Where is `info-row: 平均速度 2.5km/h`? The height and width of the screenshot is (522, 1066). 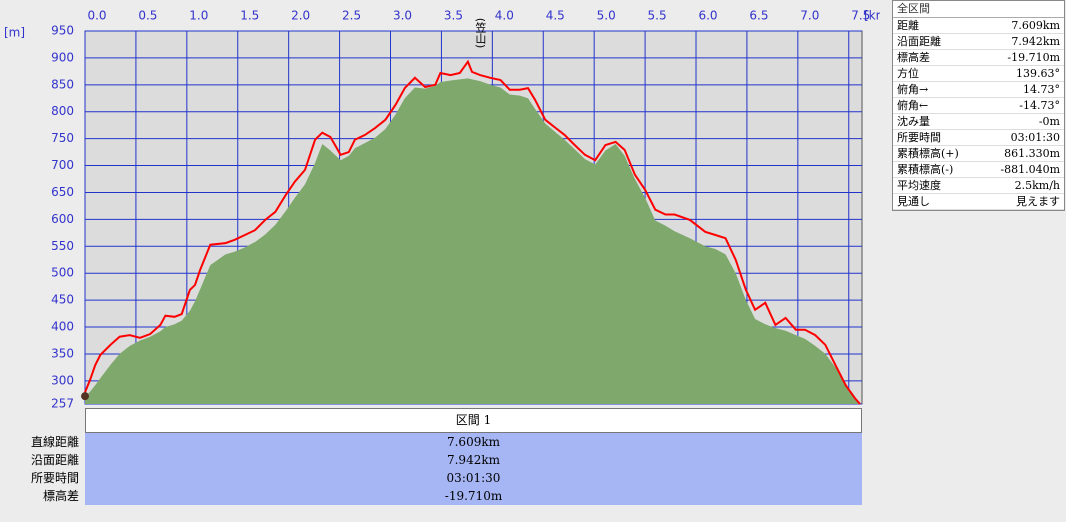
info-row: 平均速度 2.5km/h is located at coordinates (978, 186).